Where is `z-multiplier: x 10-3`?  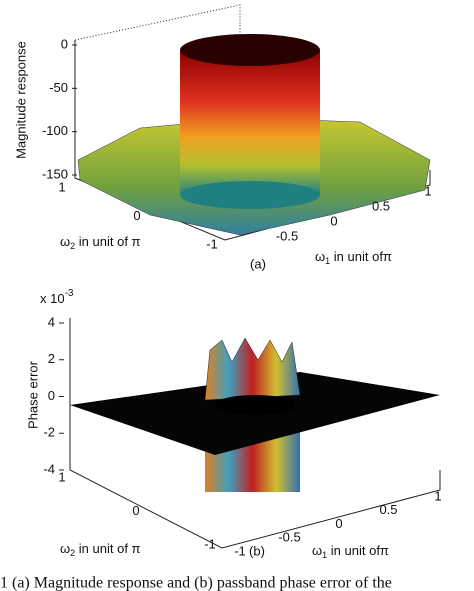 z-multiplier: x 10-3 is located at coordinates (57, 297).